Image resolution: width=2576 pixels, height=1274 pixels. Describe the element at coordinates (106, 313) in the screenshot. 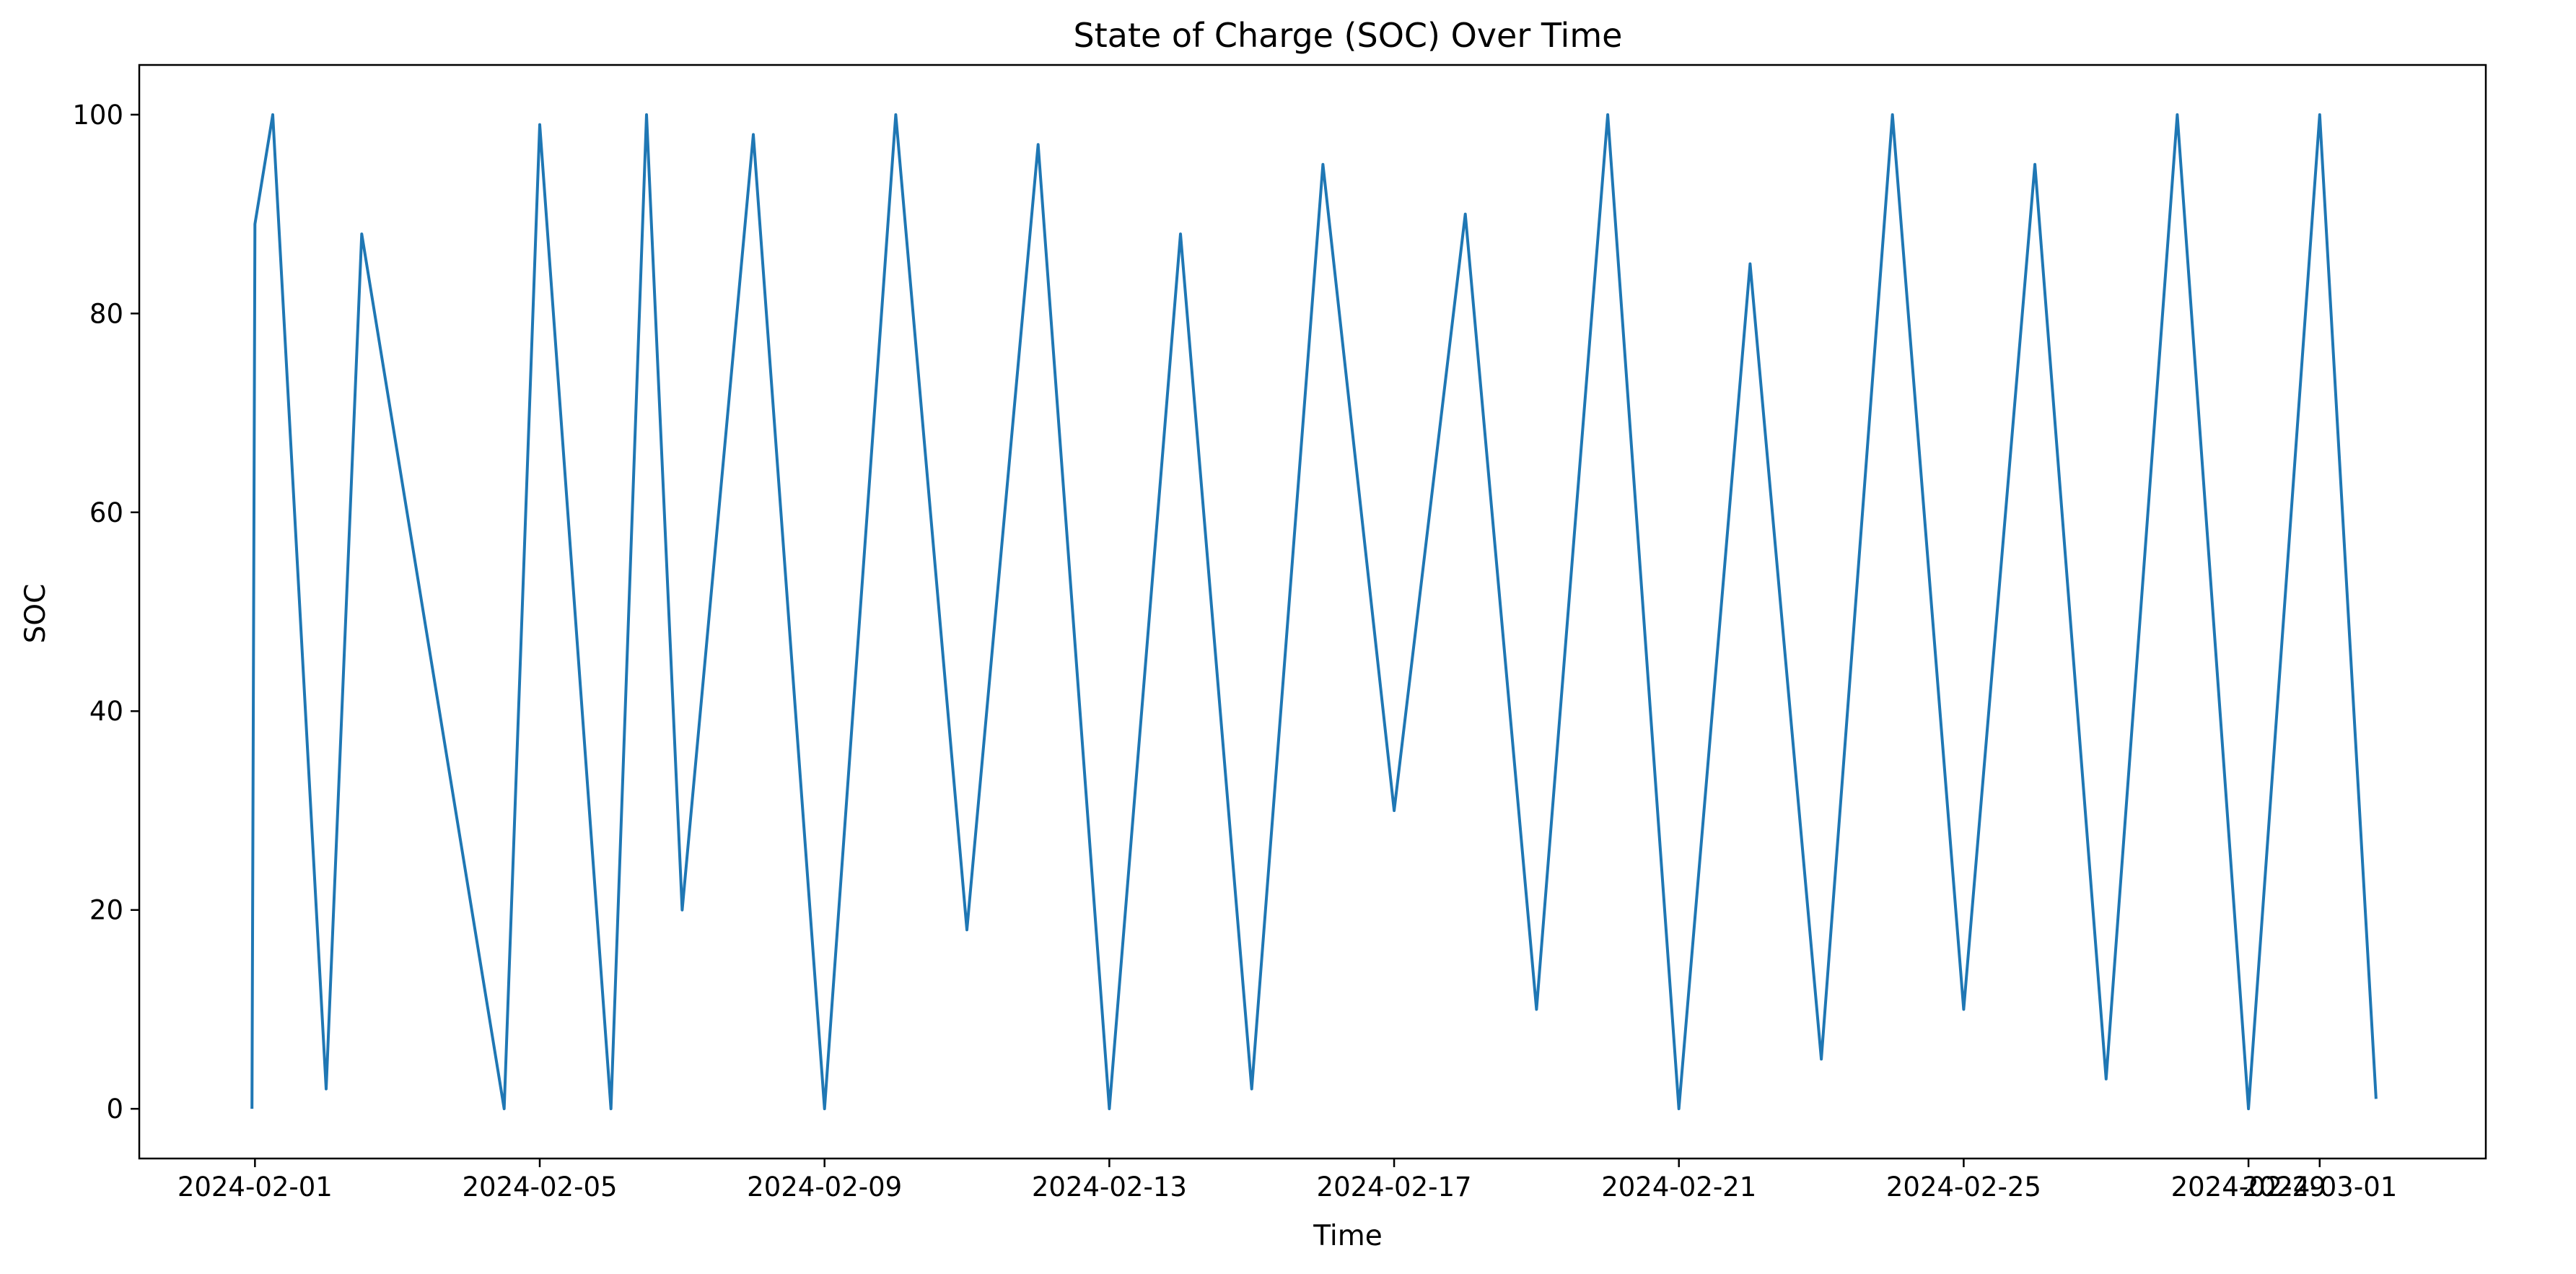

I see `y-tick-label: 80` at that location.